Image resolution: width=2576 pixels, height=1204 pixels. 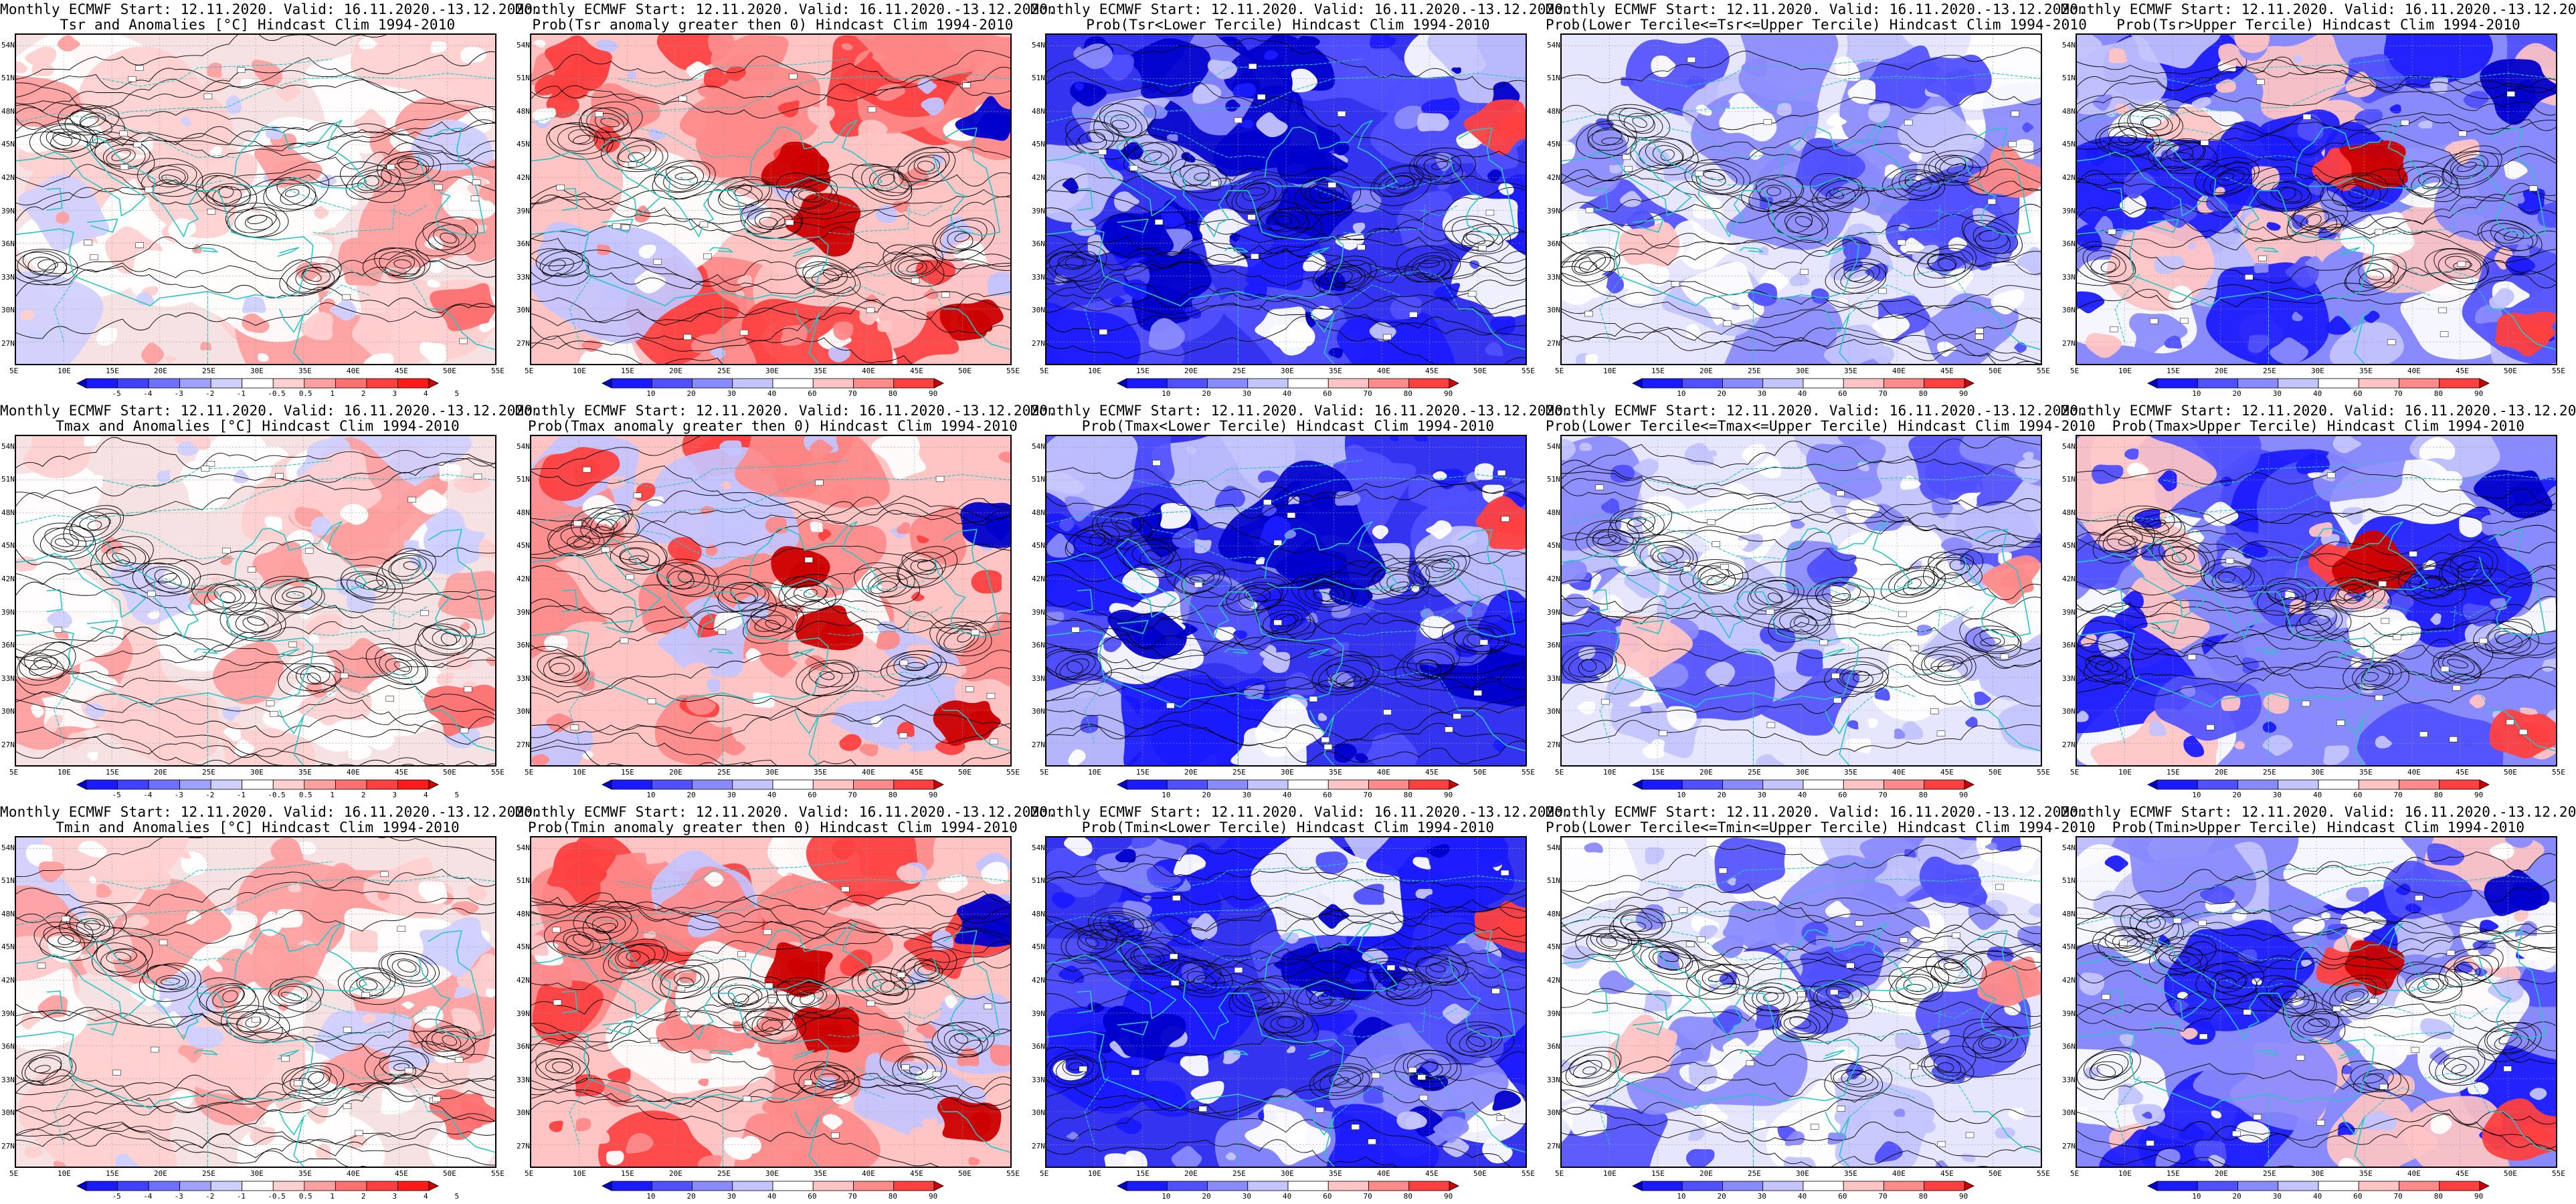 I want to click on colorbar-tick-label: -0.5, so click(x=277, y=393).